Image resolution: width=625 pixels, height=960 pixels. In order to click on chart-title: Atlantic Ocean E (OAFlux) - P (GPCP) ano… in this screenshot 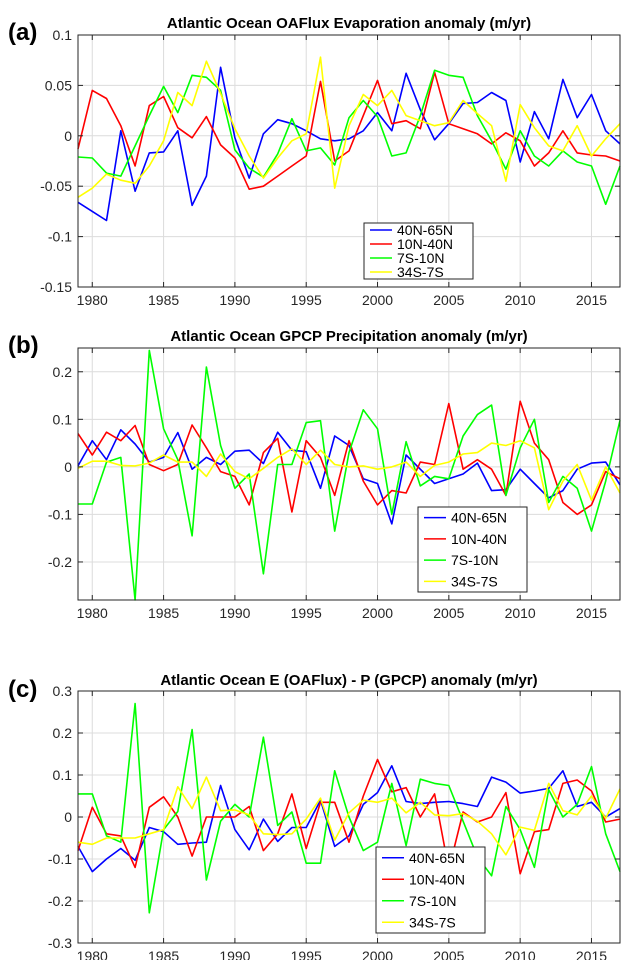, I will do `click(348, 680)`.